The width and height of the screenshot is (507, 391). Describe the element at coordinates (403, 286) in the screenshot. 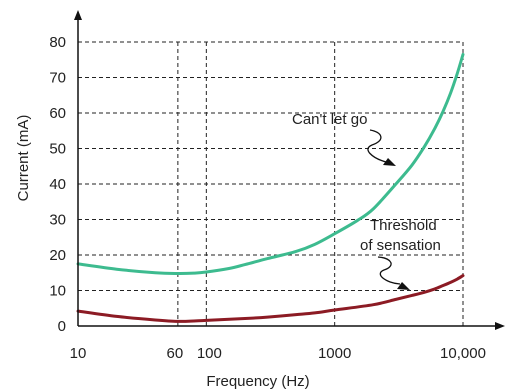

I see `annotation-threshold-arrowhead` at that location.